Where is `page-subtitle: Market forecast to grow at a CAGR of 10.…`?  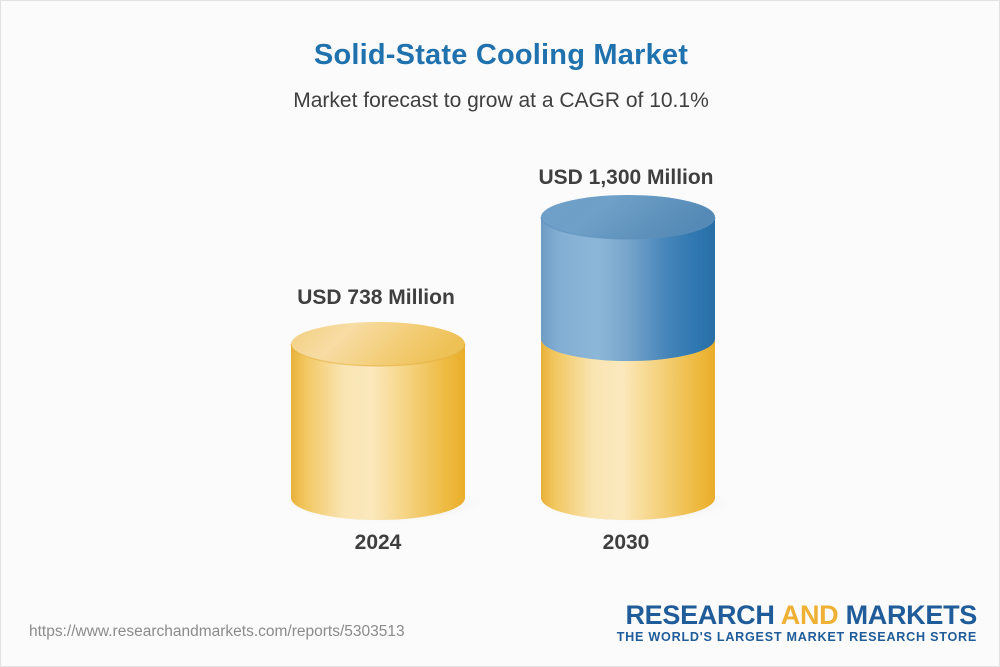
page-subtitle: Market forecast to grow at a CAGR of 10.… is located at coordinates (501, 100).